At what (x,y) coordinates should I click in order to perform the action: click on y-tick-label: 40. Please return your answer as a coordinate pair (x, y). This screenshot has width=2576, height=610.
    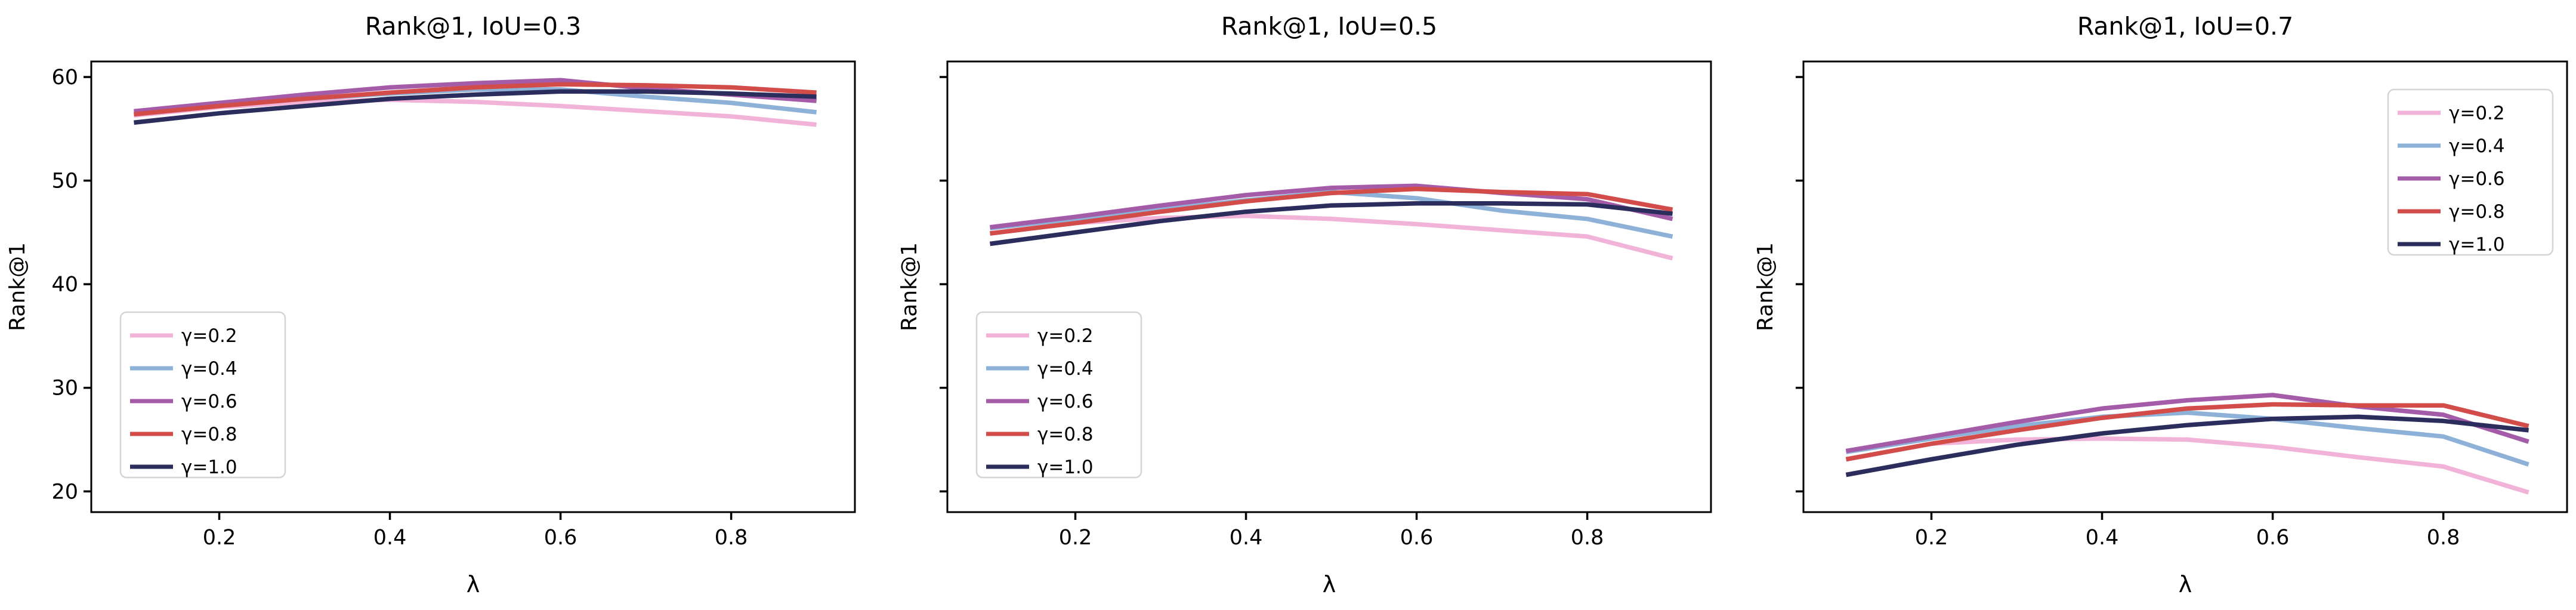
    Looking at the image, I should click on (64, 285).